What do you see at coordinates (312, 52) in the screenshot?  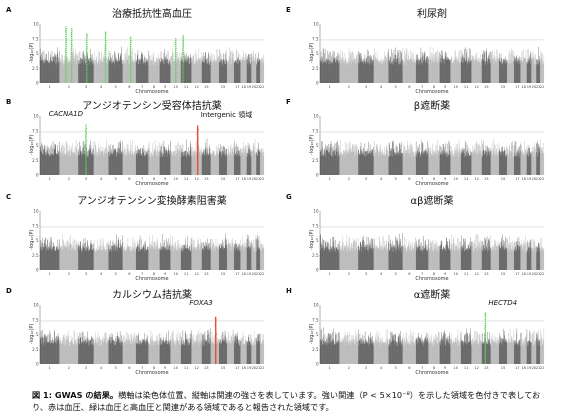 I see `y-axis-title: -log₁₀(P)` at bounding box center [312, 52].